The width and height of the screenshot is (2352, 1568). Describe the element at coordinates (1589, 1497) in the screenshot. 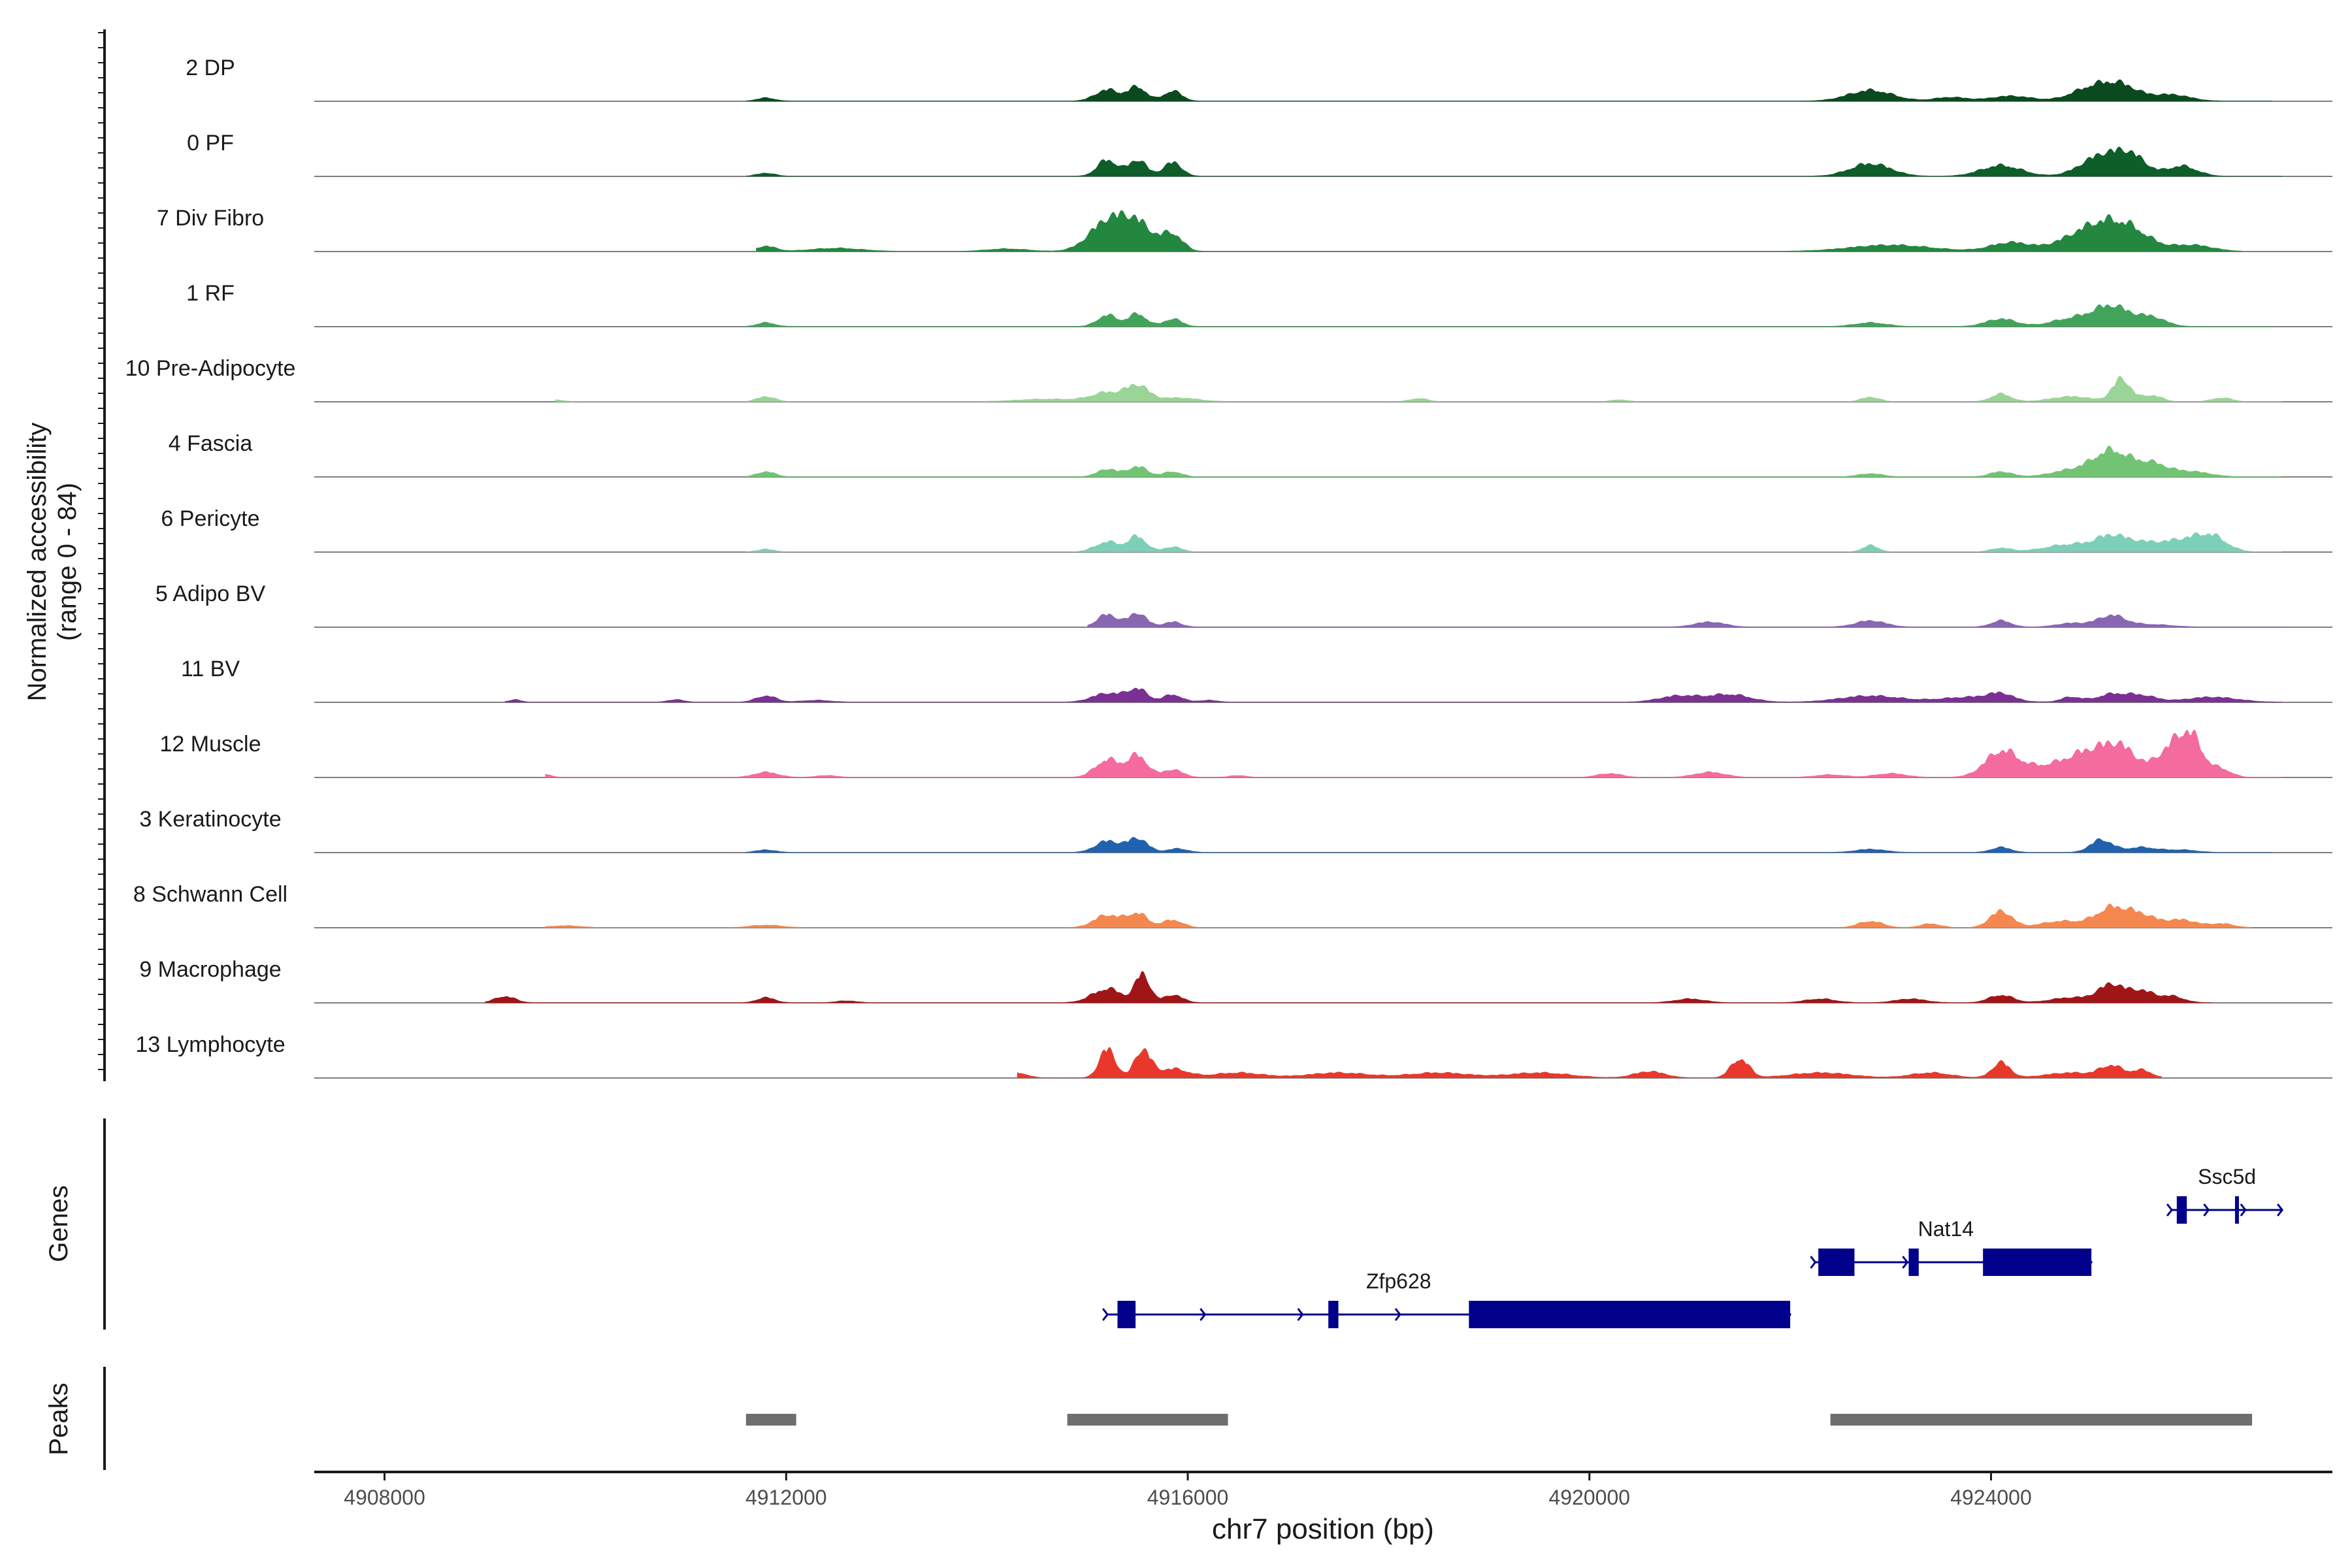

I see `x-tick-label: 4920000` at that location.